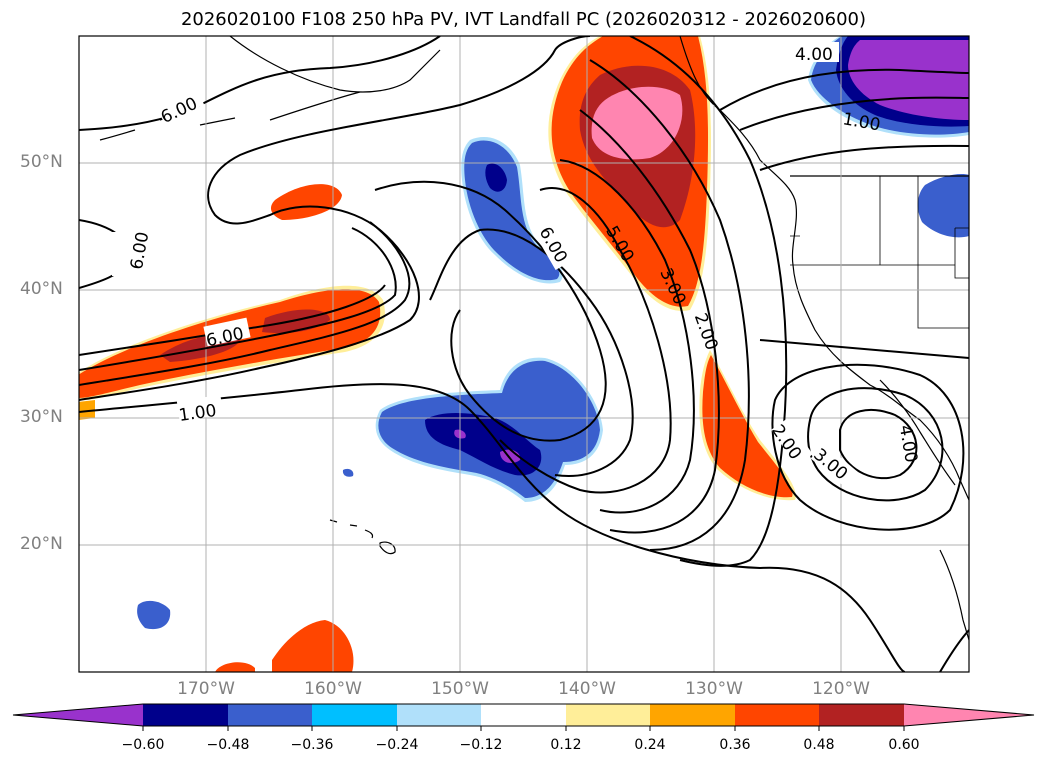  I want to click on colorbar-tick-label: −0.60, so click(143, 745).